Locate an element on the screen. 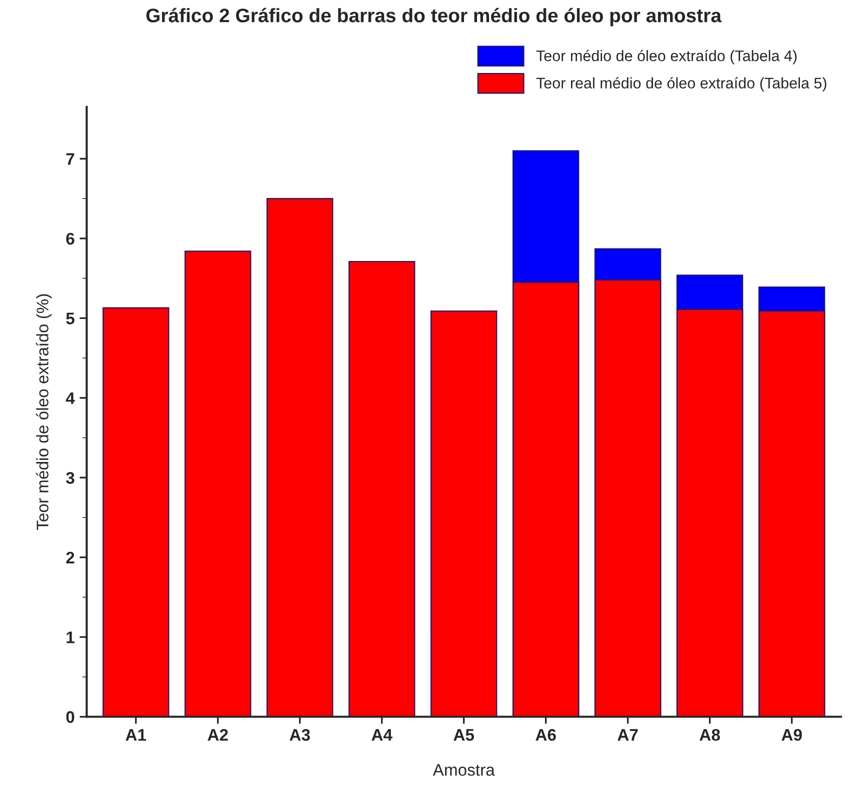 The height and width of the screenshot is (792, 867). x-axis-title: Amostra is located at coordinates (463, 770).